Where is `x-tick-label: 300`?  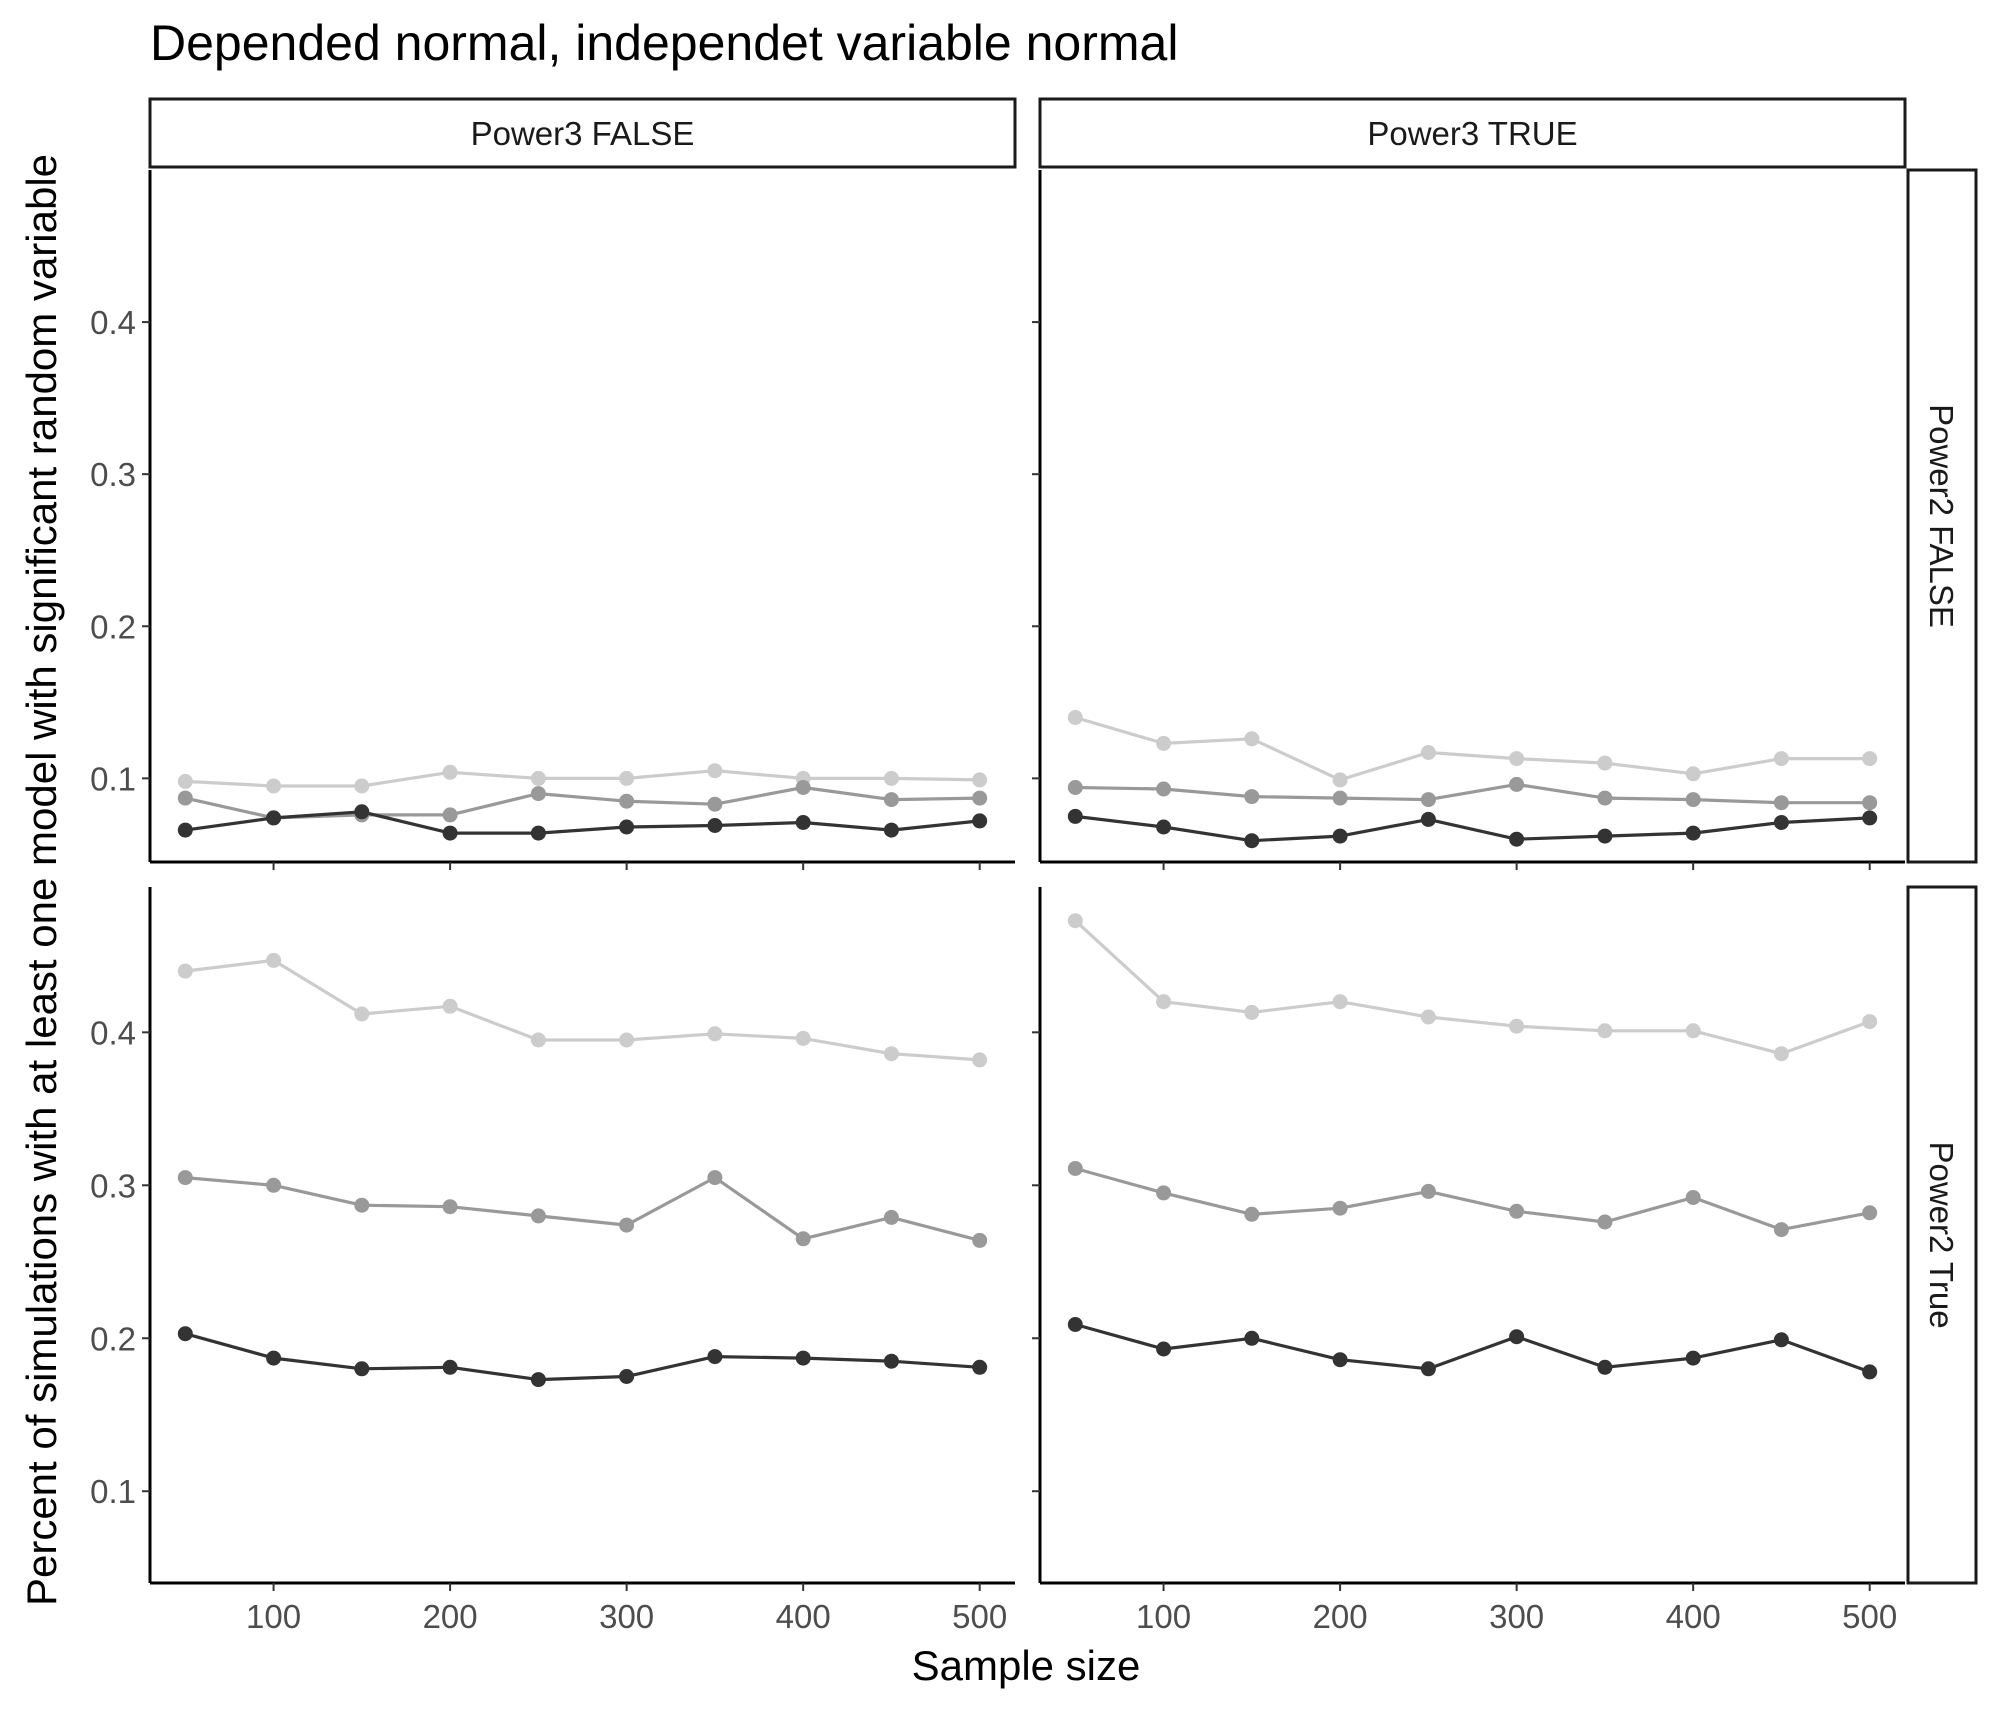 x-tick-label: 300 is located at coordinates (626, 1616).